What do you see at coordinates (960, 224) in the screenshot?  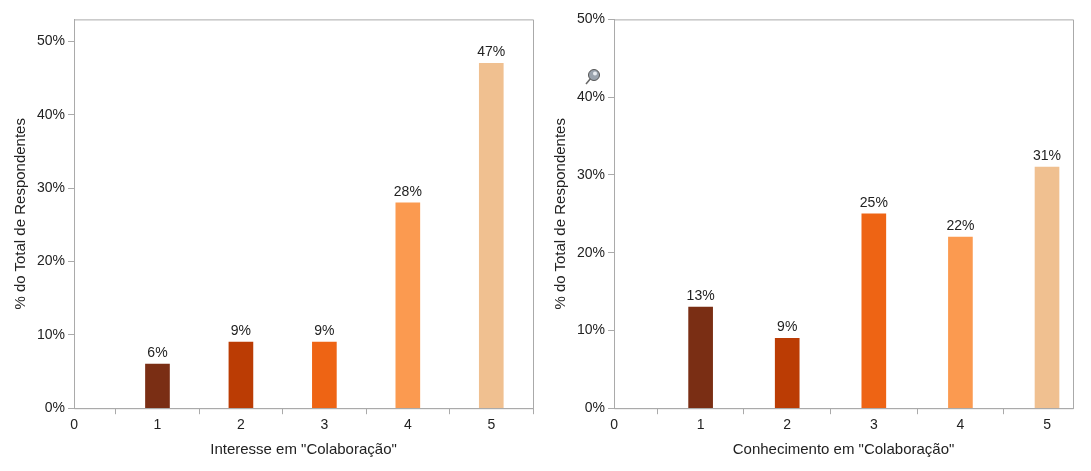 I see `data-label: 22%` at bounding box center [960, 224].